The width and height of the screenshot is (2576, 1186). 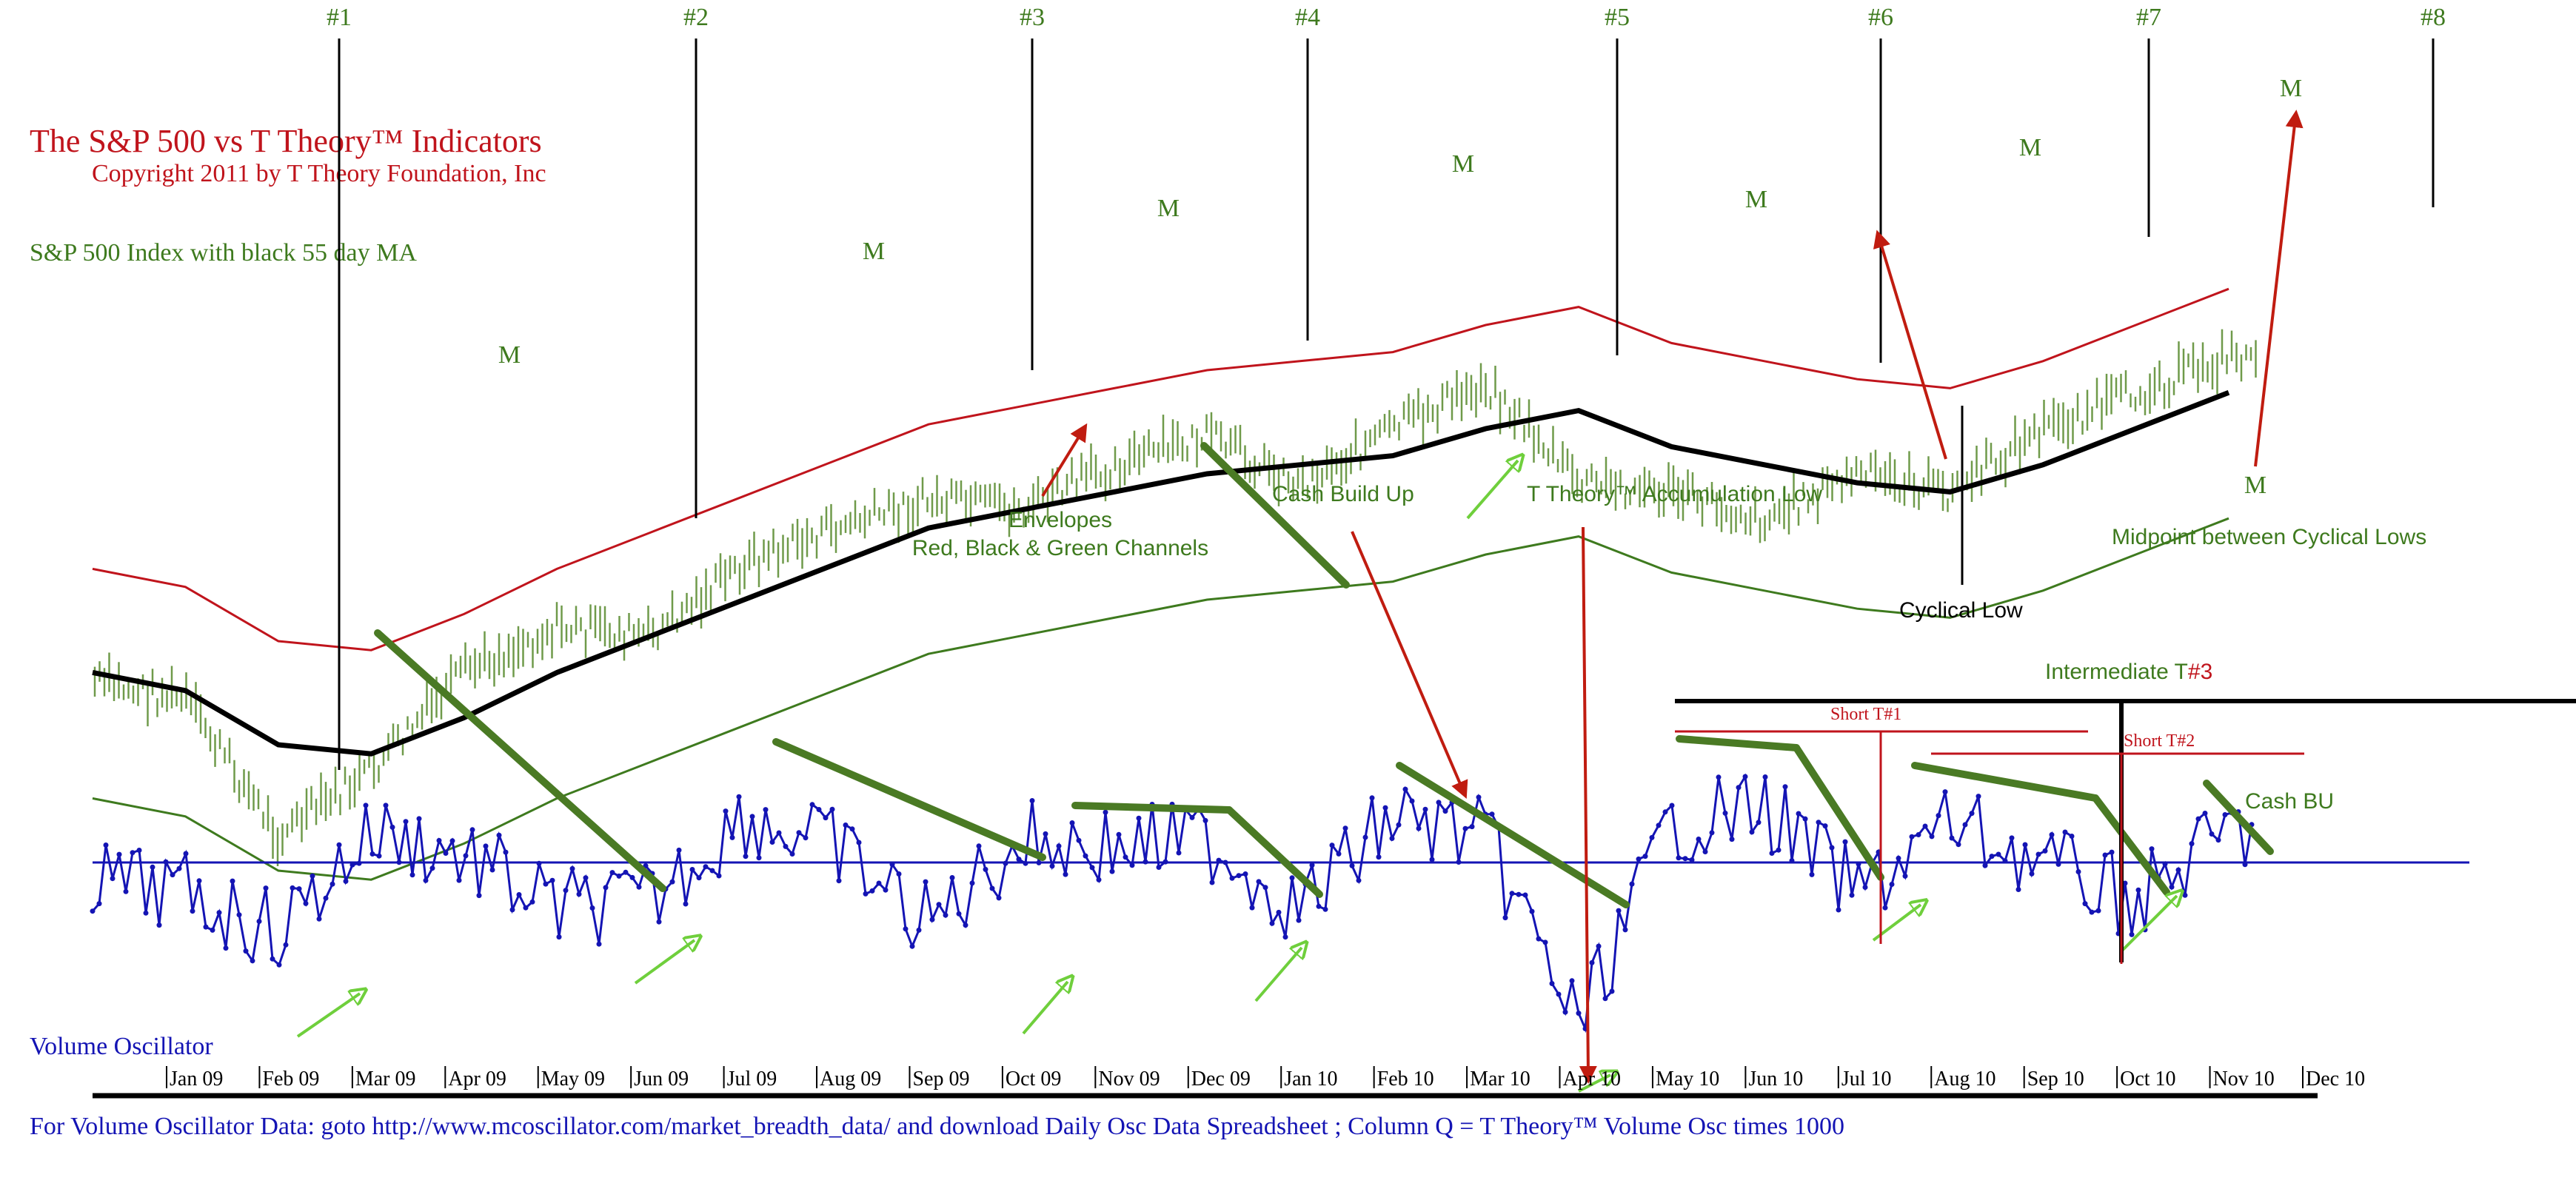 What do you see at coordinates (696, 17) in the screenshot?
I see `cycle-marker-label: #2` at bounding box center [696, 17].